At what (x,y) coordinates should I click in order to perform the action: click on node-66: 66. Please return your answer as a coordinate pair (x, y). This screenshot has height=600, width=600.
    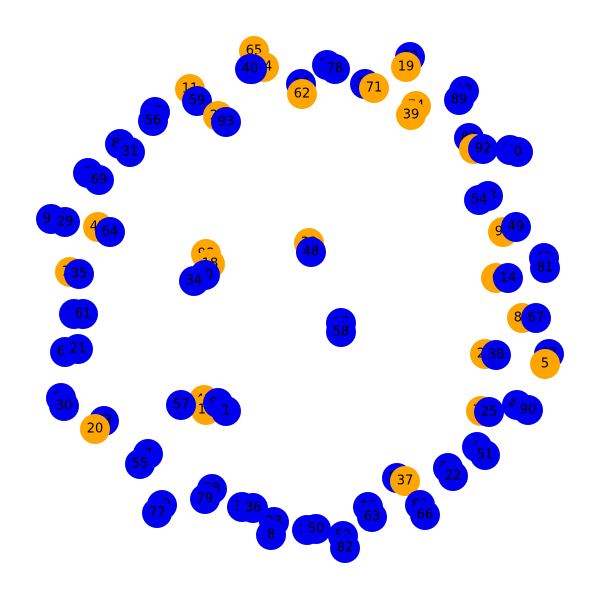
    Looking at the image, I should click on (425, 515).